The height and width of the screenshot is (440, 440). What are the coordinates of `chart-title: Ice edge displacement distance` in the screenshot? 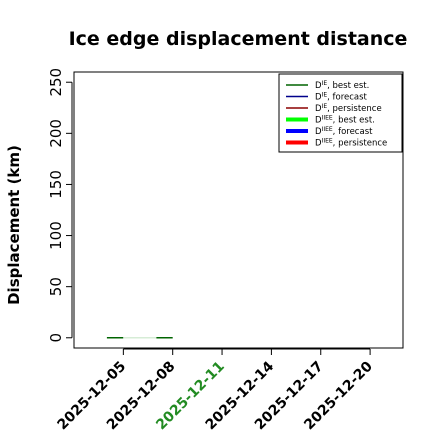 It's located at (238, 39).